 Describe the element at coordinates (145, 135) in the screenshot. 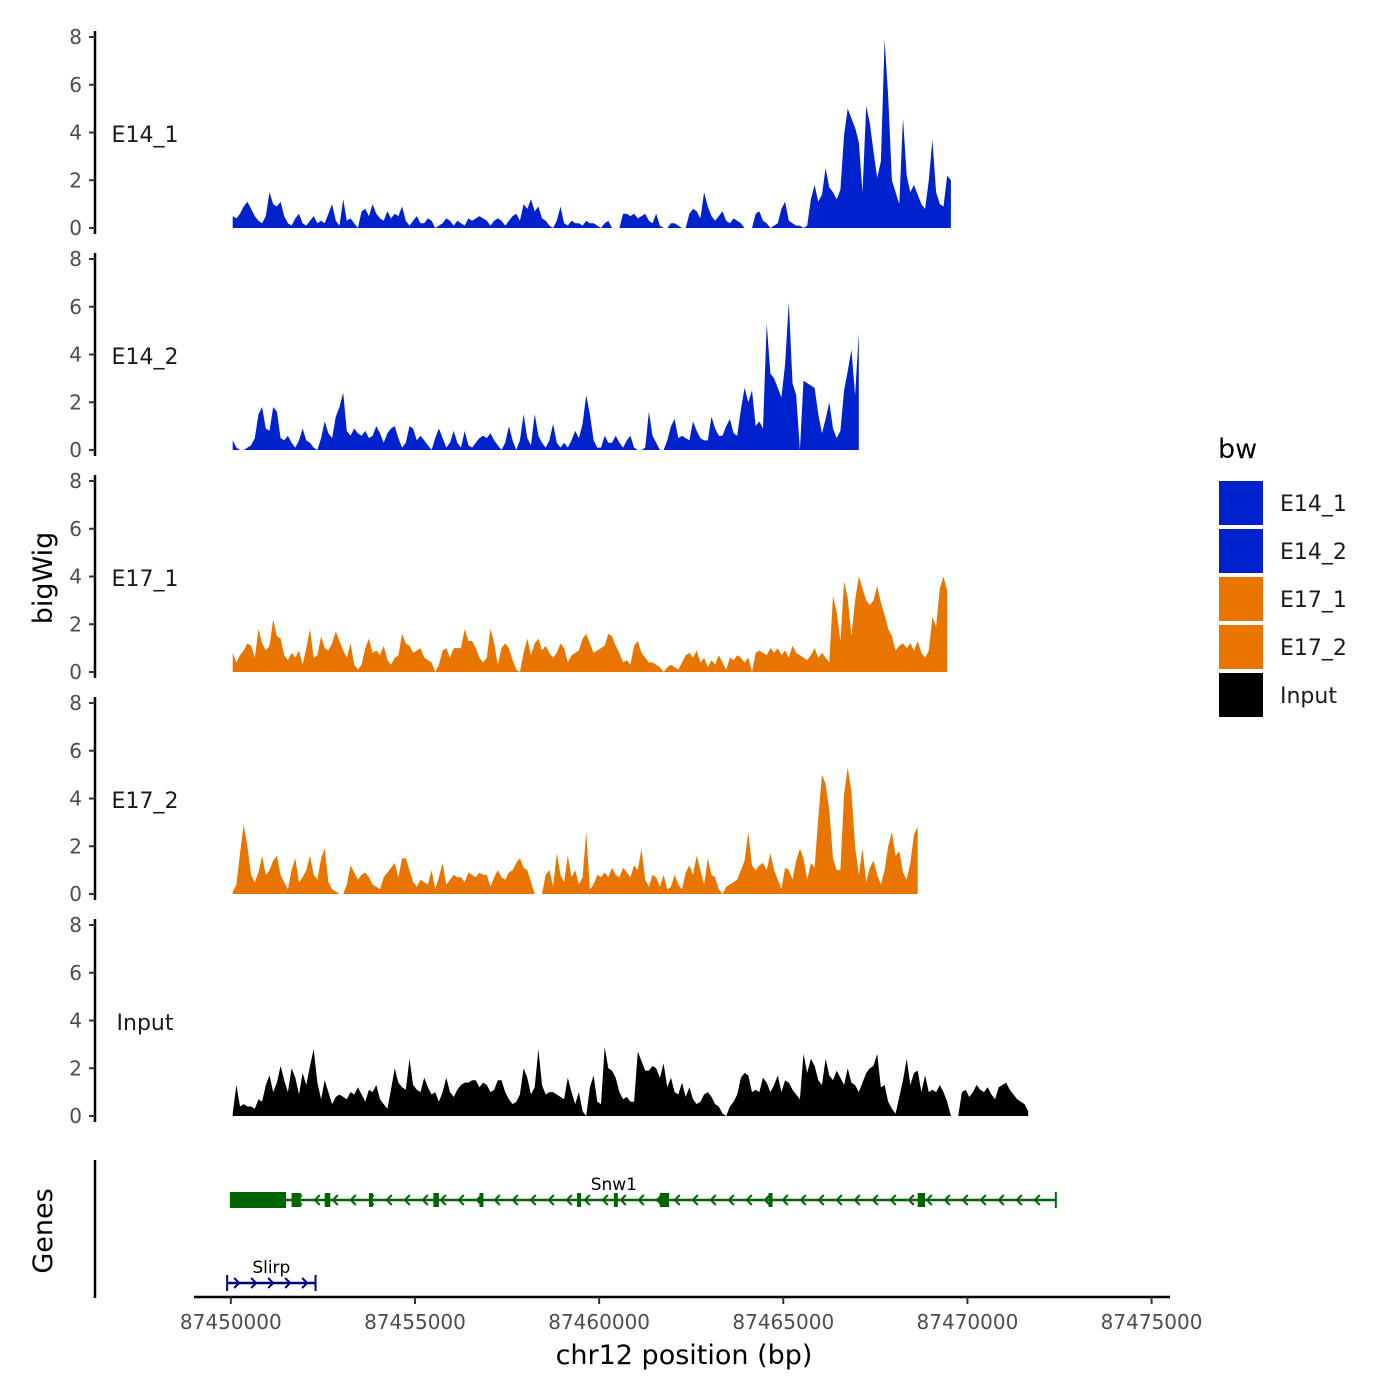

I see `track-label: E14_1` at that location.